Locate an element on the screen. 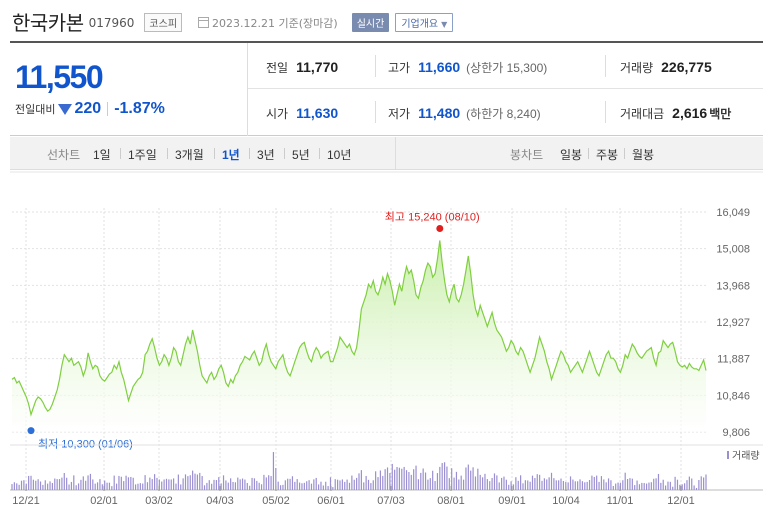 This screenshot has width=763, height=532. stock-code: 017960 is located at coordinates (111, 23).